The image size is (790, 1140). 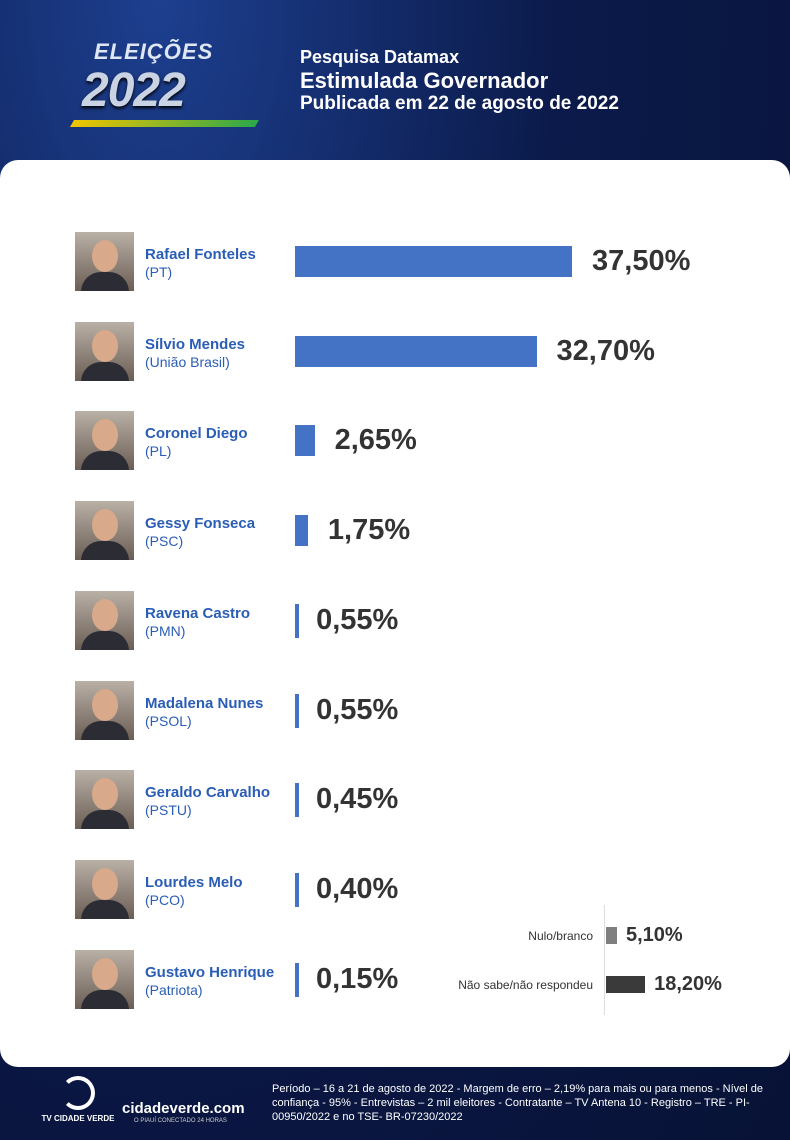 I want to click on candidate-party: (PT), so click(x=159, y=272).